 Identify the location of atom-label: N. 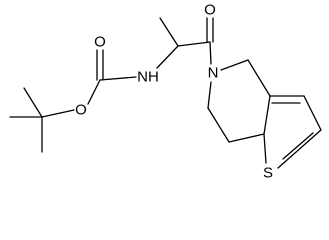
(213, 73).